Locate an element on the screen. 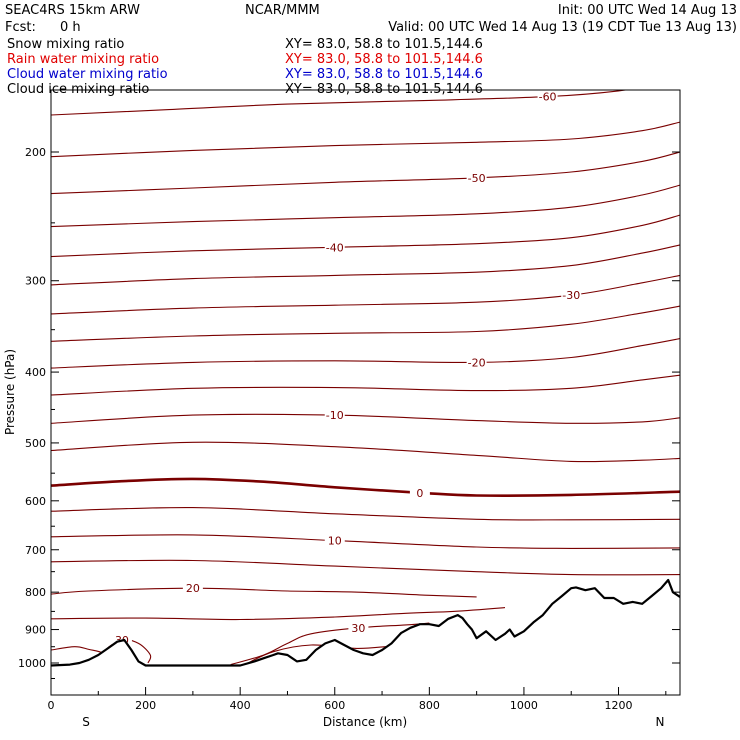 This screenshot has height=740, width=740. south-label: S is located at coordinates (86, 722).